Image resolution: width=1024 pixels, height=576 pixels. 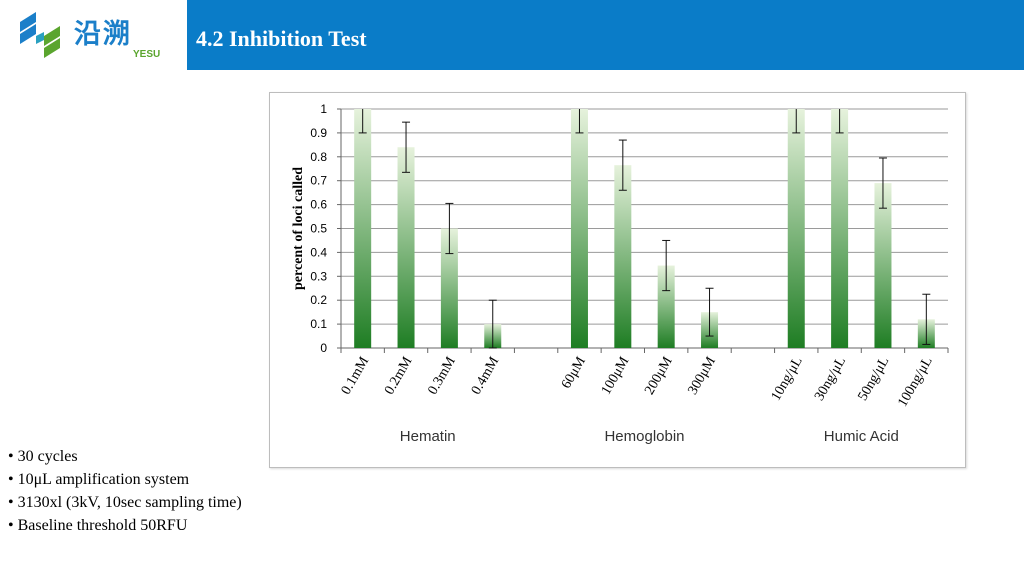 What do you see at coordinates (486, 375) in the screenshot?
I see `x-tick-label: 0.4mM` at bounding box center [486, 375].